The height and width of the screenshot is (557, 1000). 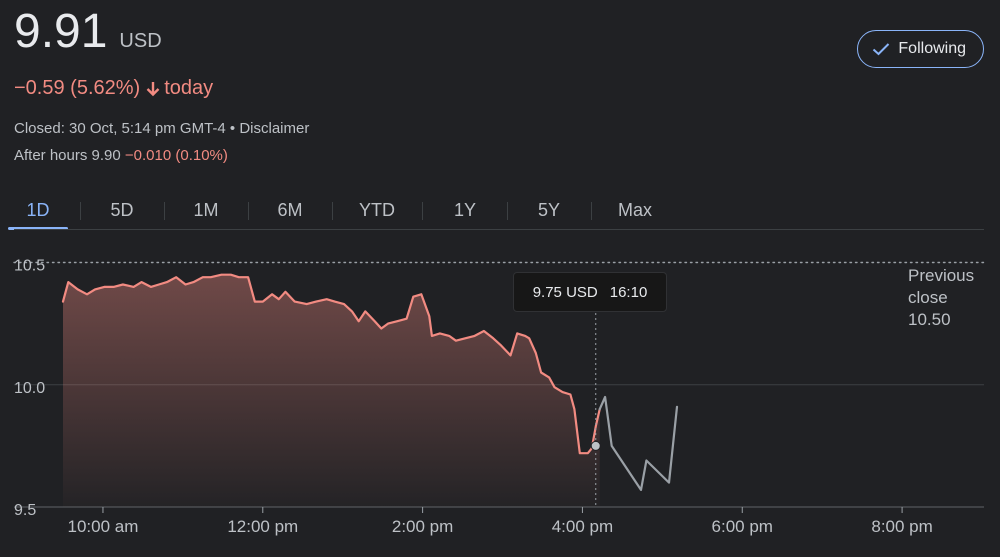 What do you see at coordinates (500, 211) in the screenshot?
I see `range-tabs: 1D 5D 1M 6M YTD 1Y 5Y Max` at bounding box center [500, 211].